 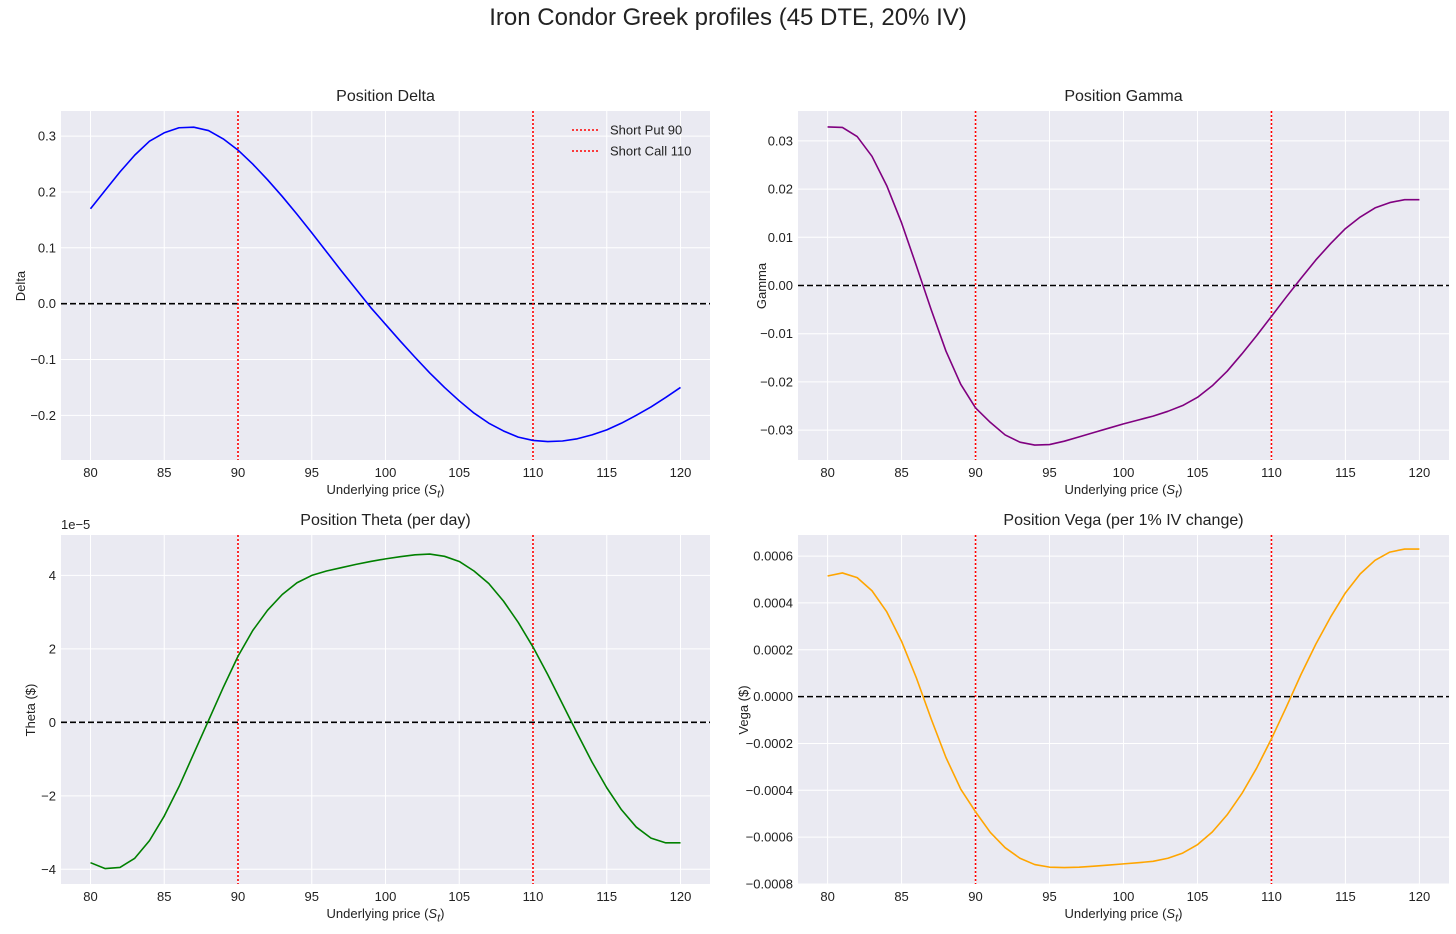 What do you see at coordinates (1420, 896) in the screenshot?
I see `vega-x-tick-label: 120` at bounding box center [1420, 896].